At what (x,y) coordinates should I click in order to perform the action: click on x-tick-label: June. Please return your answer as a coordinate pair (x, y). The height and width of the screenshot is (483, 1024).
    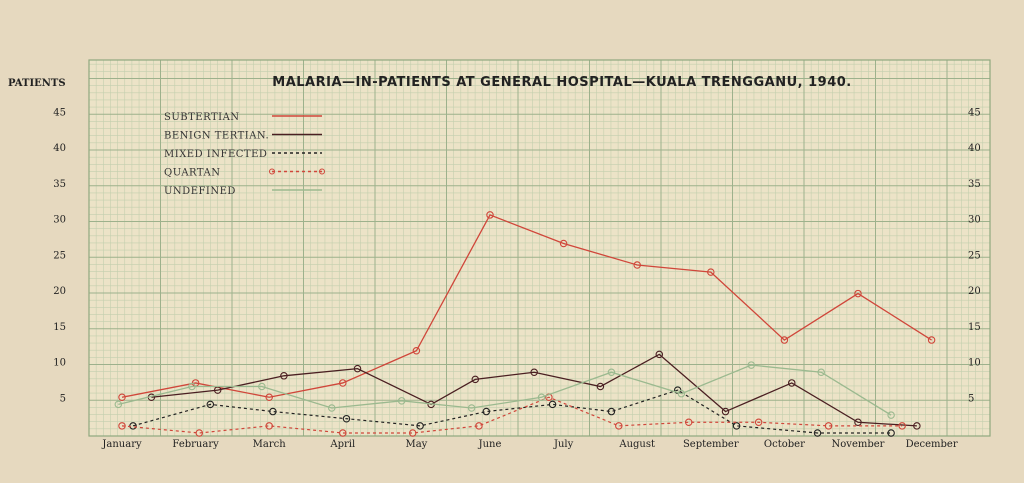
    Looking at the image, I should click on (490, 444).